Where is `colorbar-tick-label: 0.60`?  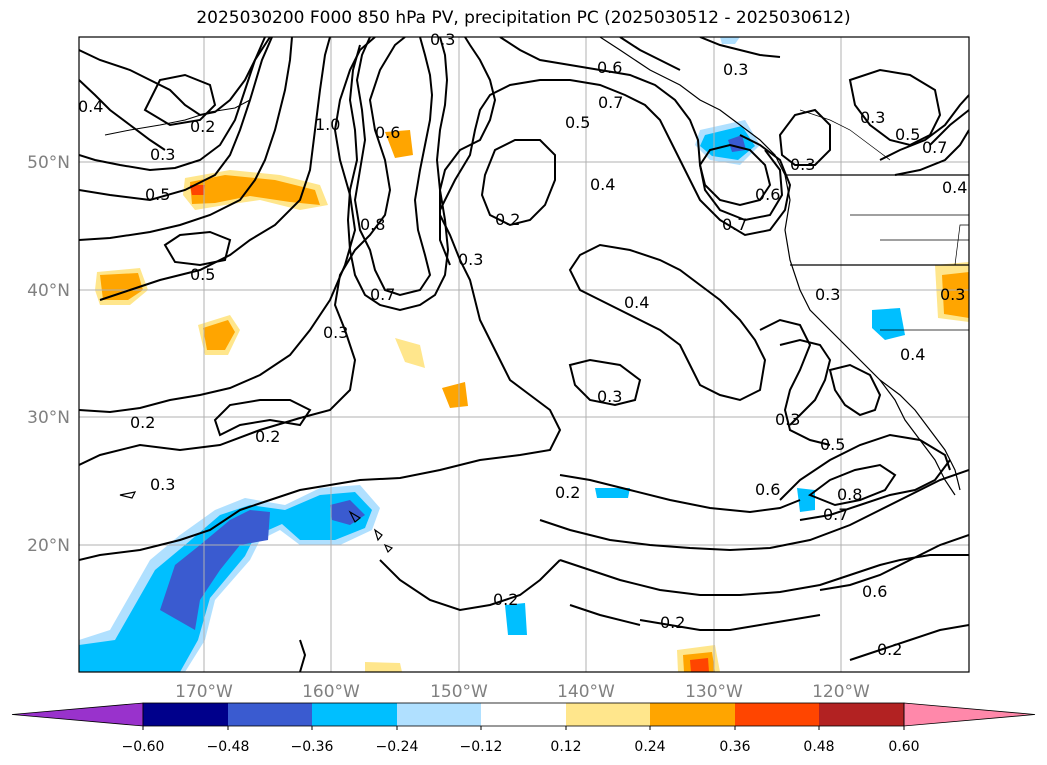
colorbar-tick-label: 0.60 is located at coordinates (903, 747).